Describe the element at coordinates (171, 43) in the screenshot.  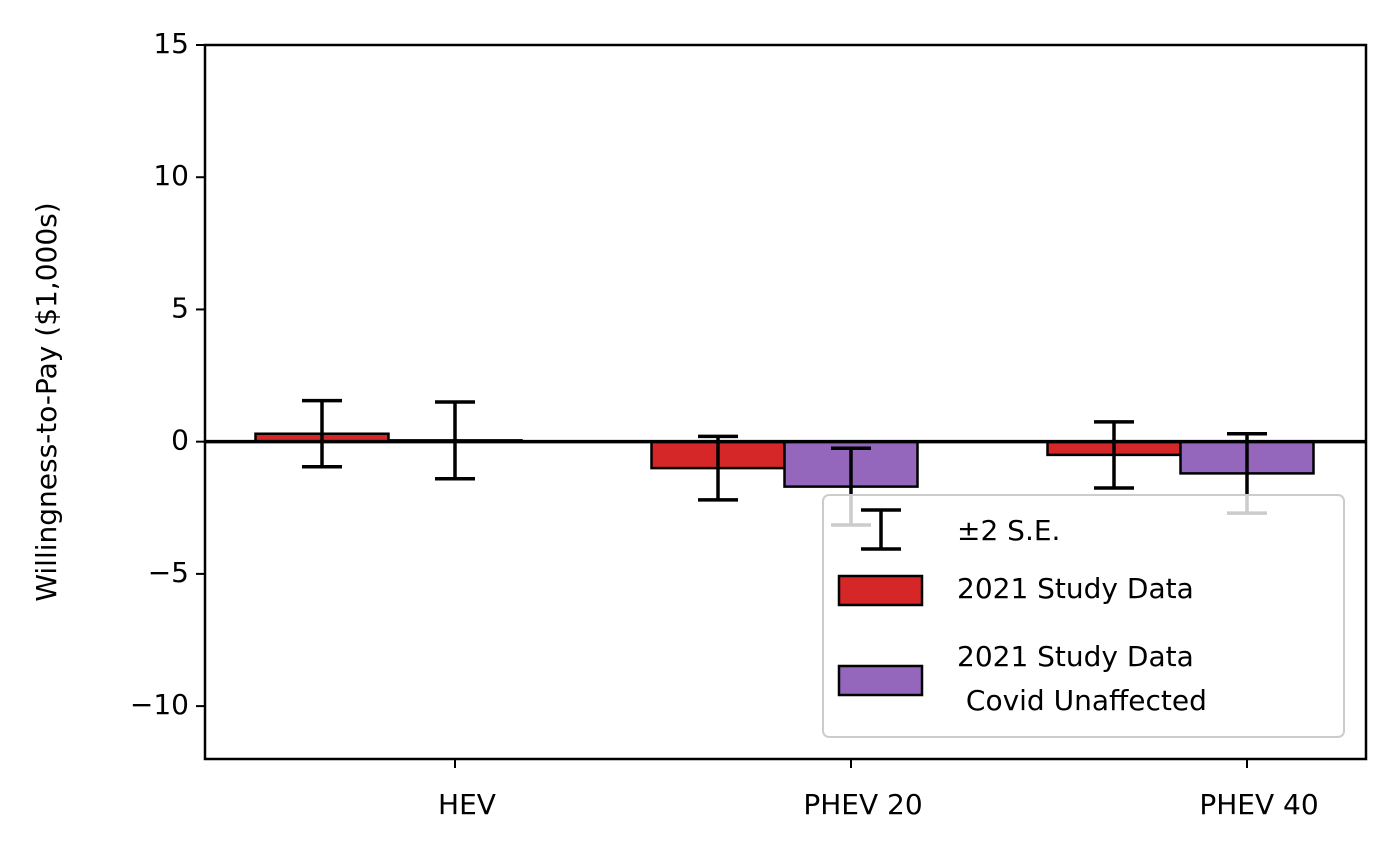
I see `y-tick-label: 15` at that location.